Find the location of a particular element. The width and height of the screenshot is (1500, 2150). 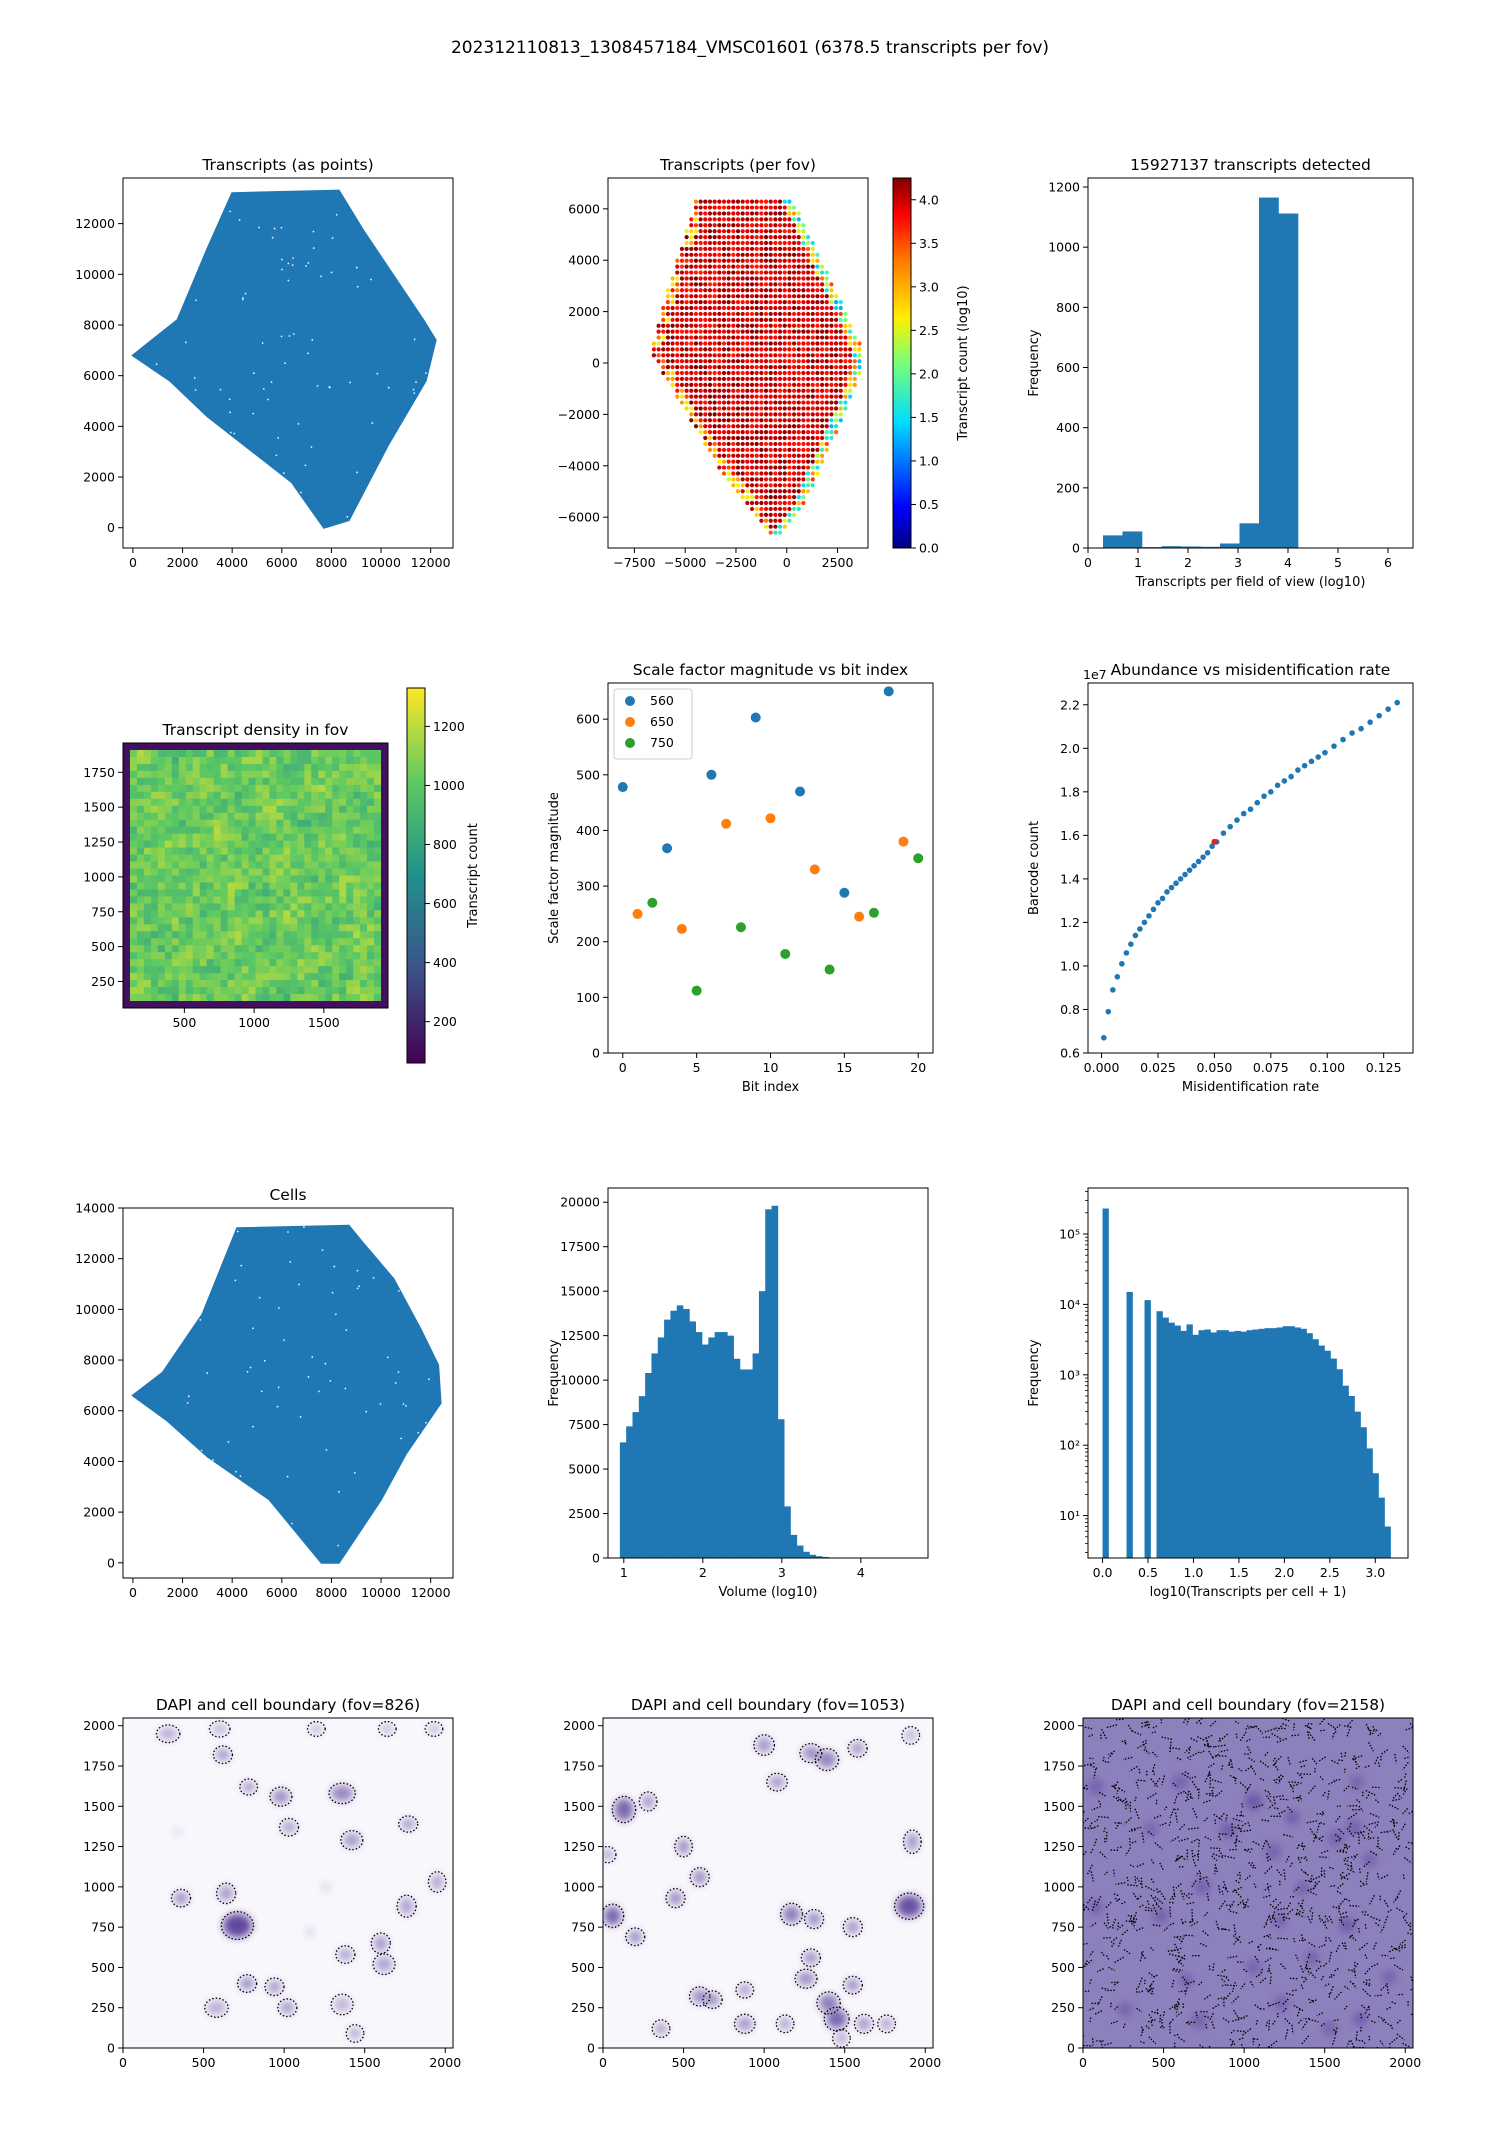

y-tick-label: 4000 is located at coordinates (584, 260).